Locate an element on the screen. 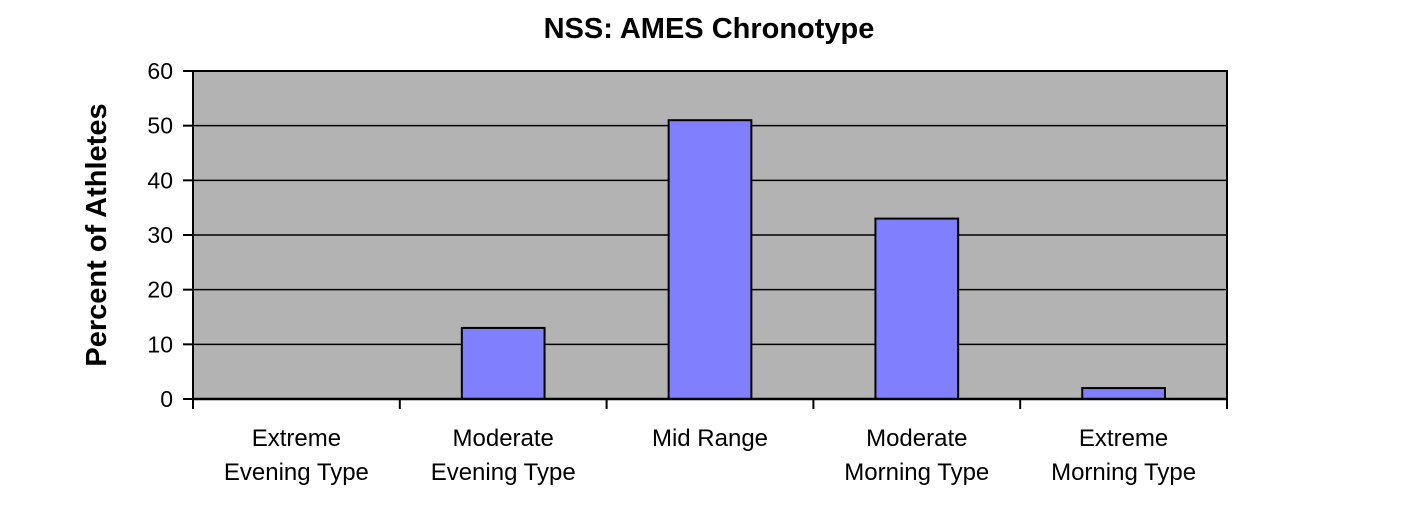 The width and height of the screenshot is (1421, 511). y-axis-label: Percent of Athletes is located at coordinates (97, 234).